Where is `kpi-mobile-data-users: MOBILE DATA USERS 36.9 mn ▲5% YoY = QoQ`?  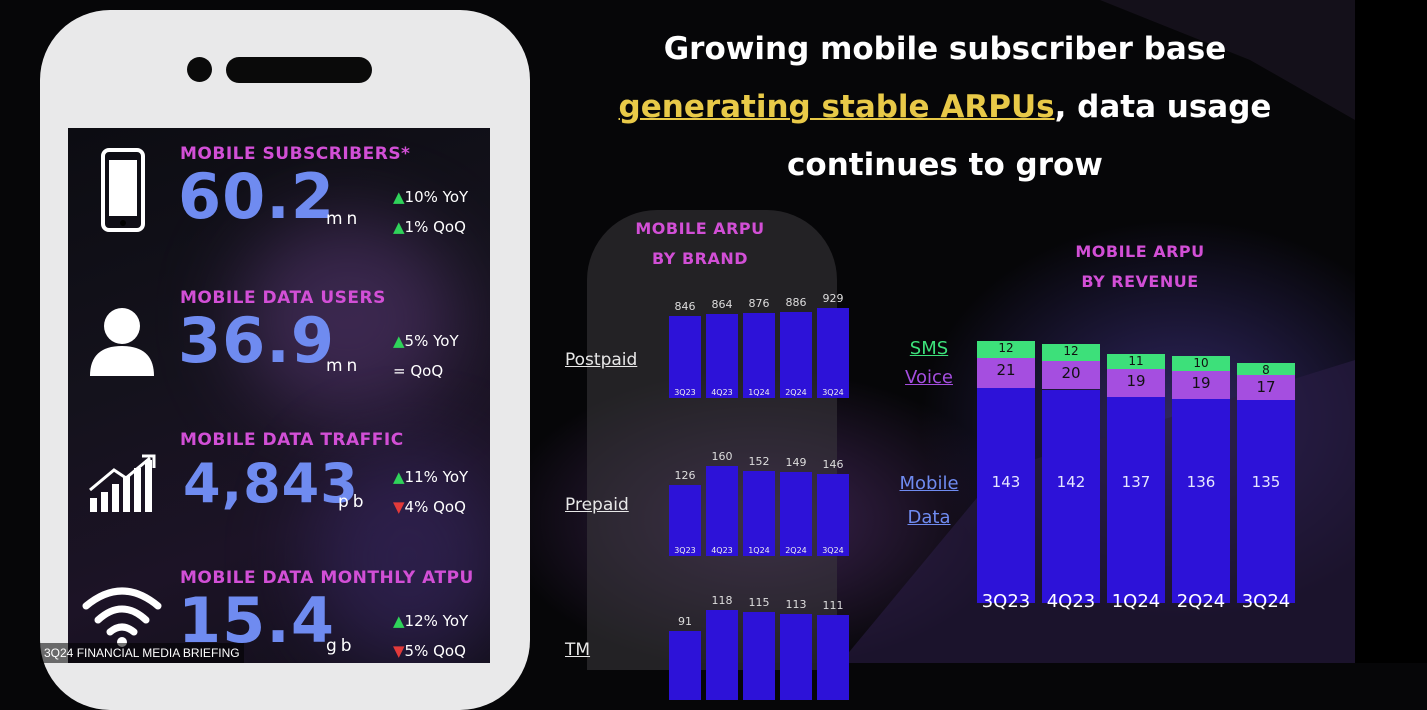
kpi-mobile-data-users: MOBILE DATA USERS 36.9 mn ▲5% YoY = QoQ is located at coordinates (279, 353).